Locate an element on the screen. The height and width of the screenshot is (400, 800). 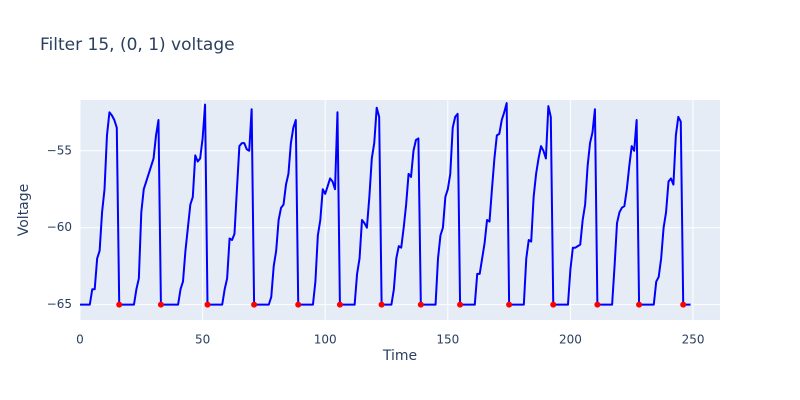
x-axis-title: Time is located at coordinates (399, 356).